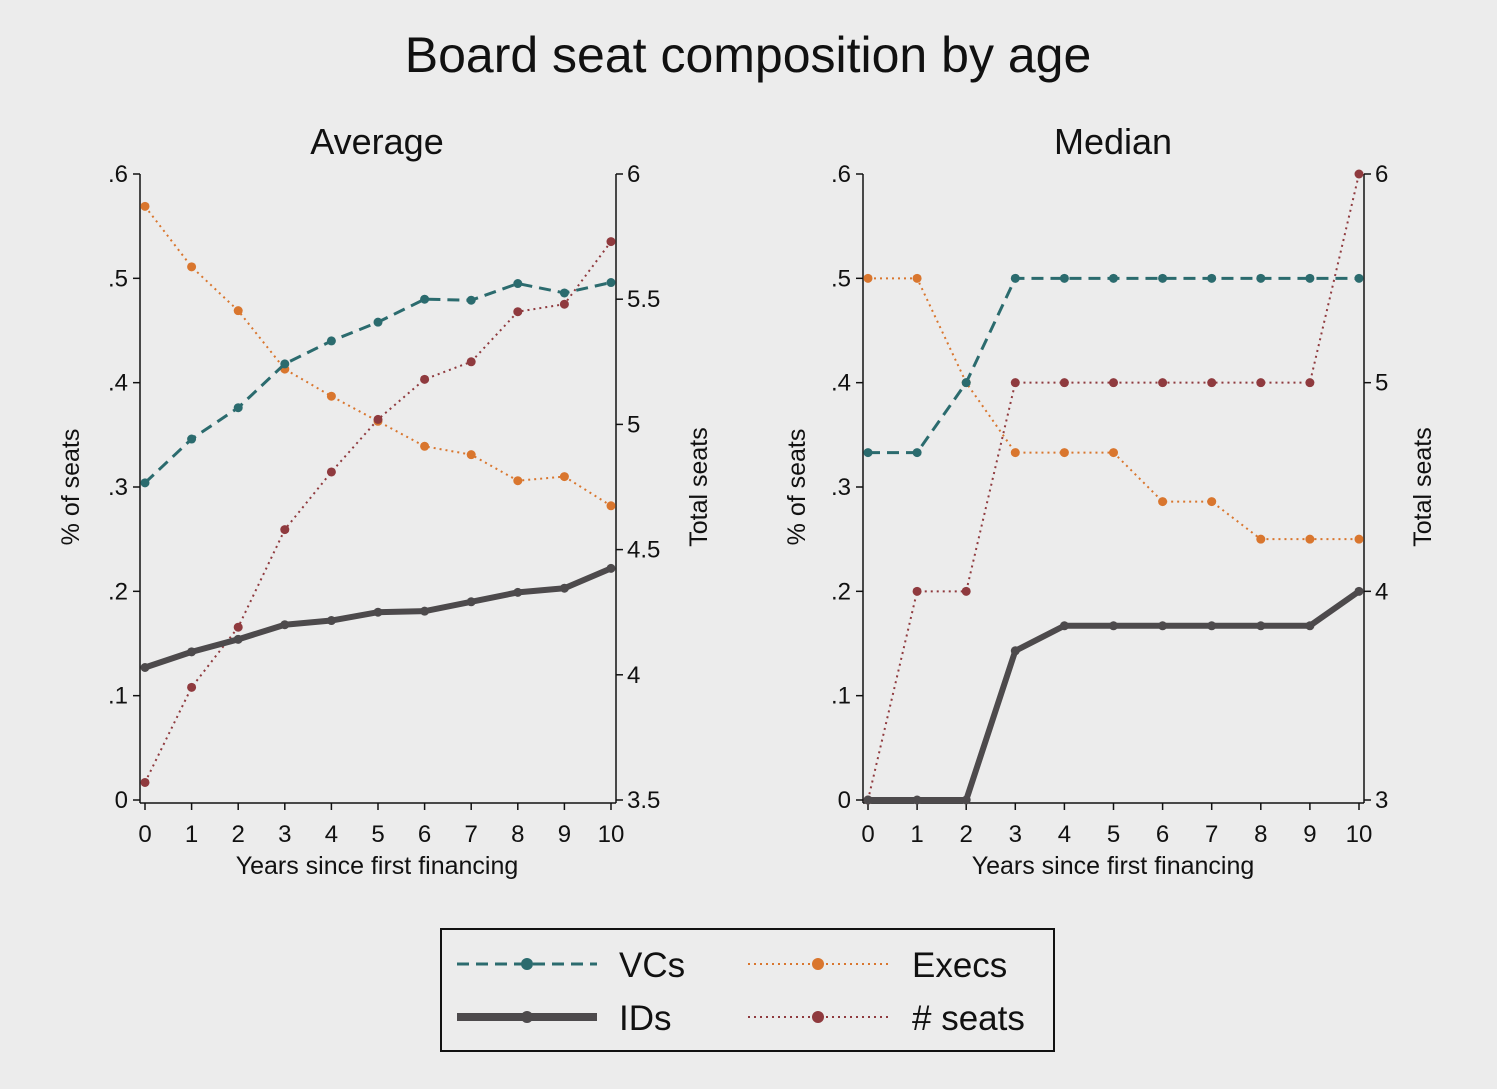 The image size is (1497, 1089). What do you see at coordinates (378, 383) in the screenshot?
I see `series-vcs-average` at bounding box center [378, 383].